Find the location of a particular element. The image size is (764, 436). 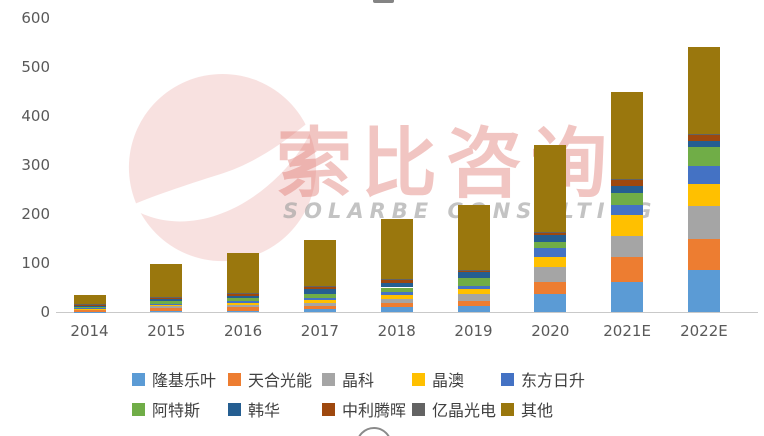

legend-item: 晶科 is located at coordinates (348, 380).